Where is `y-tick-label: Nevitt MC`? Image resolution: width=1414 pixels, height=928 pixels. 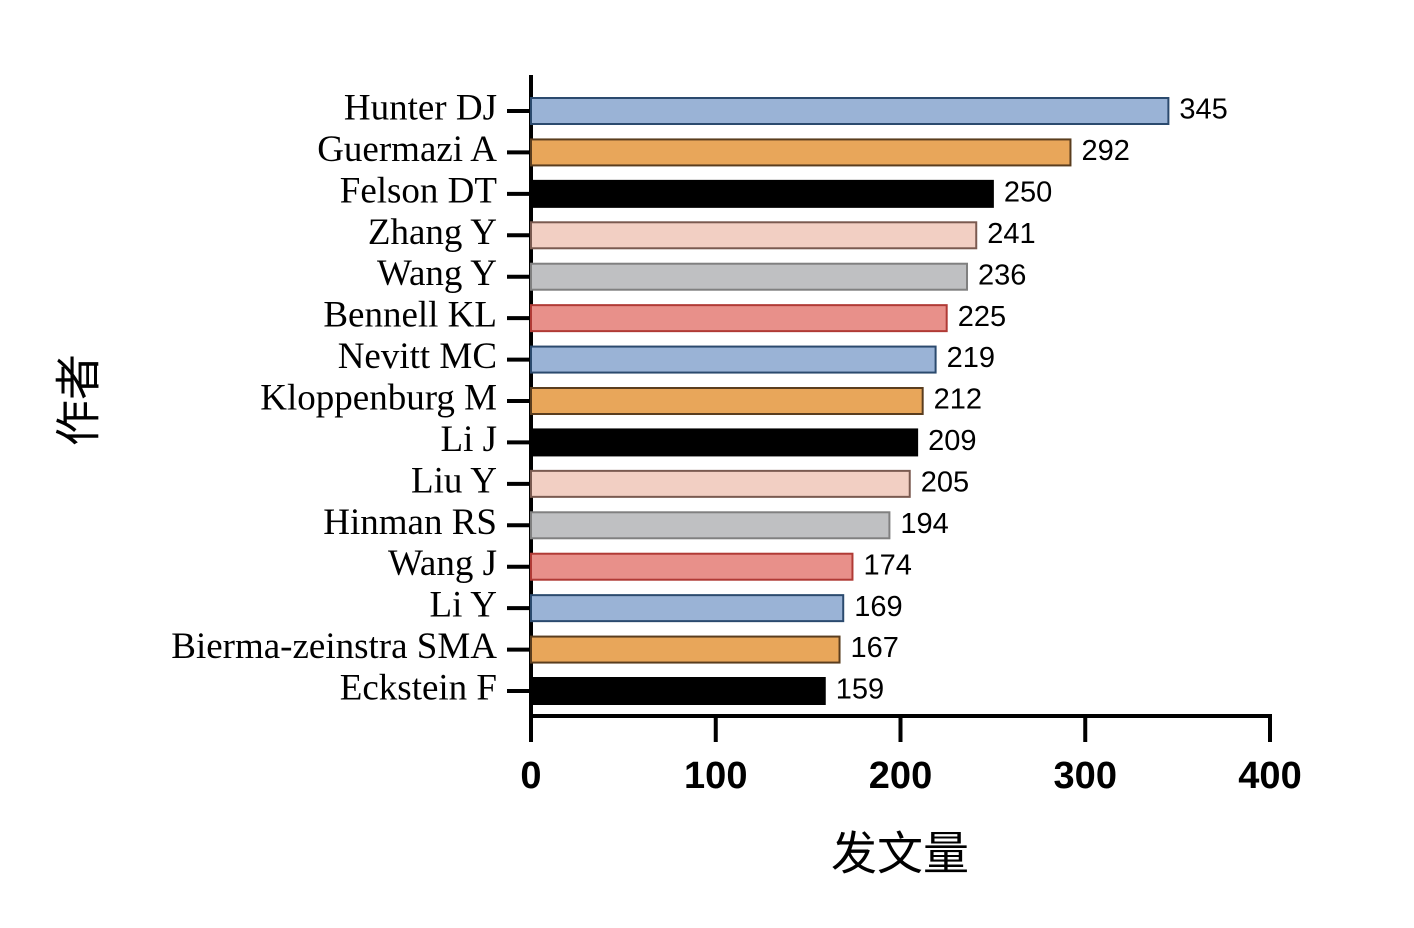
y-tick-label: Nevitt MC is located at coordinates (417, 356).